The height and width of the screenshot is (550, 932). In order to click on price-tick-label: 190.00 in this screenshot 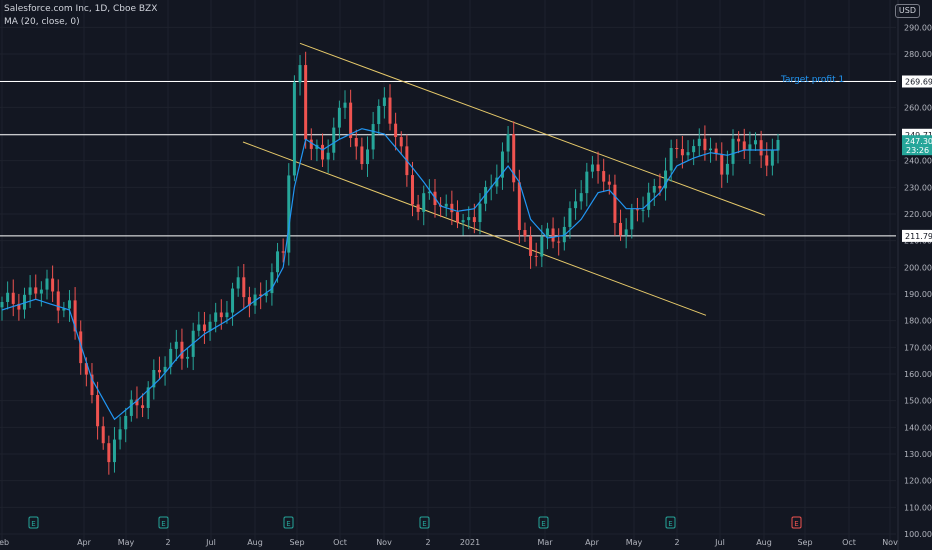, I will do `click(918, 294)`.